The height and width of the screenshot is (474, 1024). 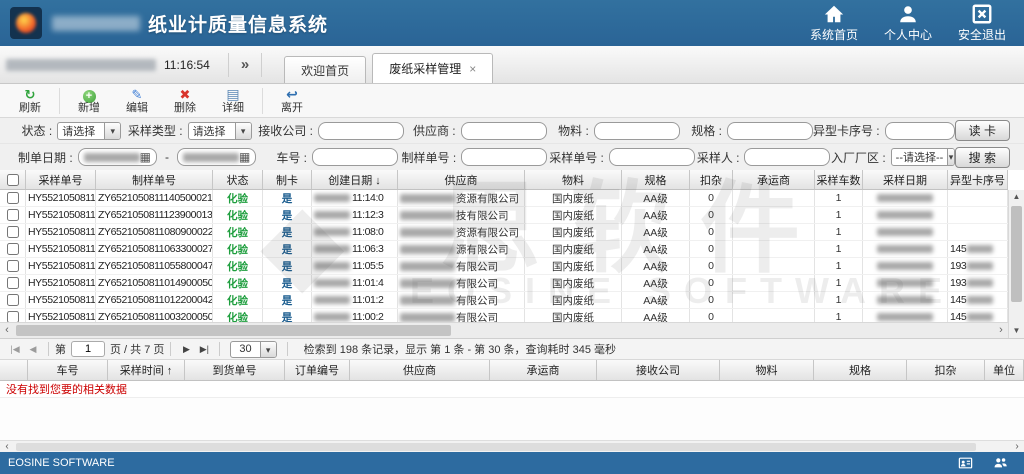 I want to click on col-arrival-no: 到货单号, so click(x=235, y=370).